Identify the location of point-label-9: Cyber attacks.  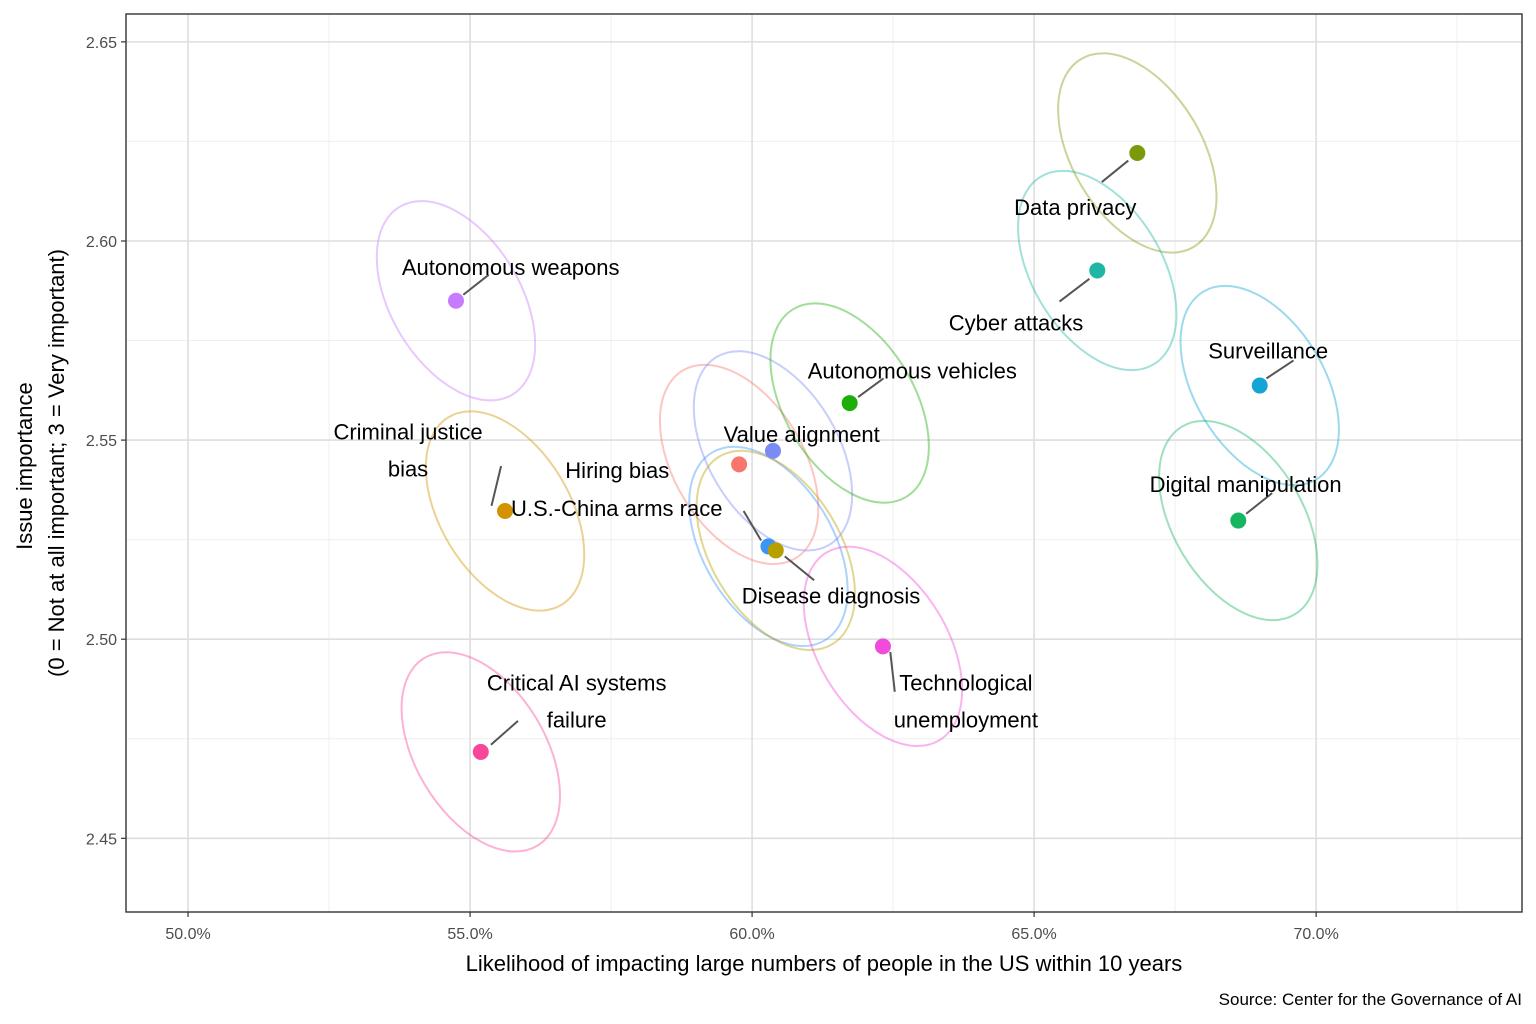
(1016, 323).